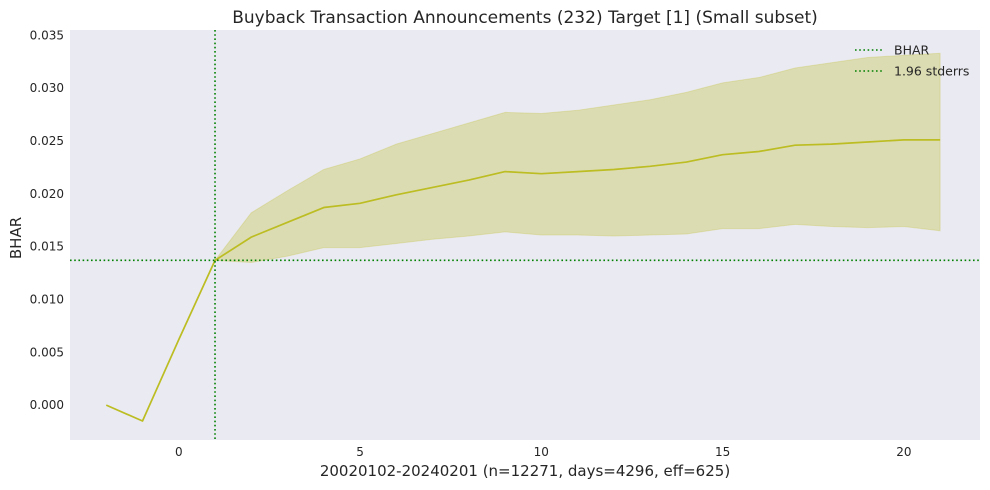 The width and height of the screenshot is (990, 490). Describe the element at coordinates (722, 452) in the screenshot. I see `x-tick-label: 15` at that location.